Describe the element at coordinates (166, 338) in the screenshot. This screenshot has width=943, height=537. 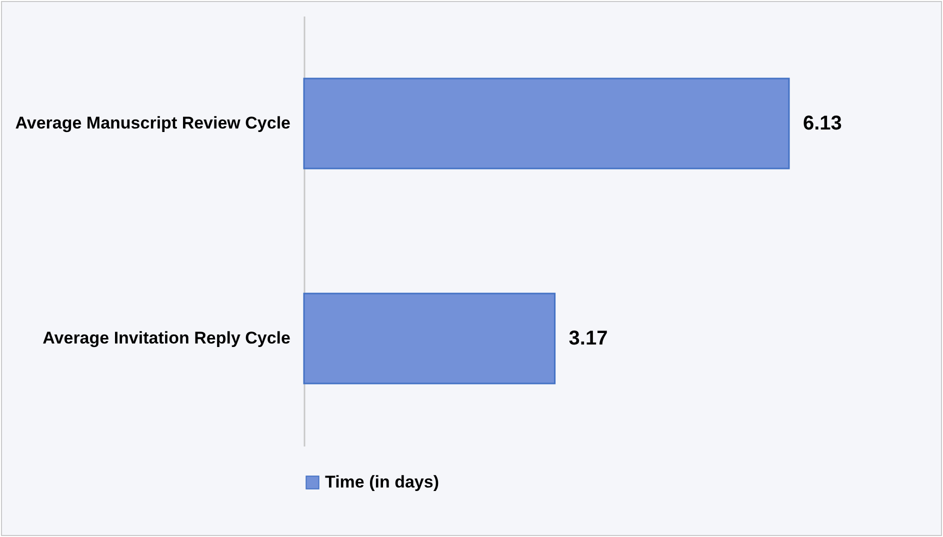
I see `y-tick-label: Average Invitation Reply Cycle` at that location.